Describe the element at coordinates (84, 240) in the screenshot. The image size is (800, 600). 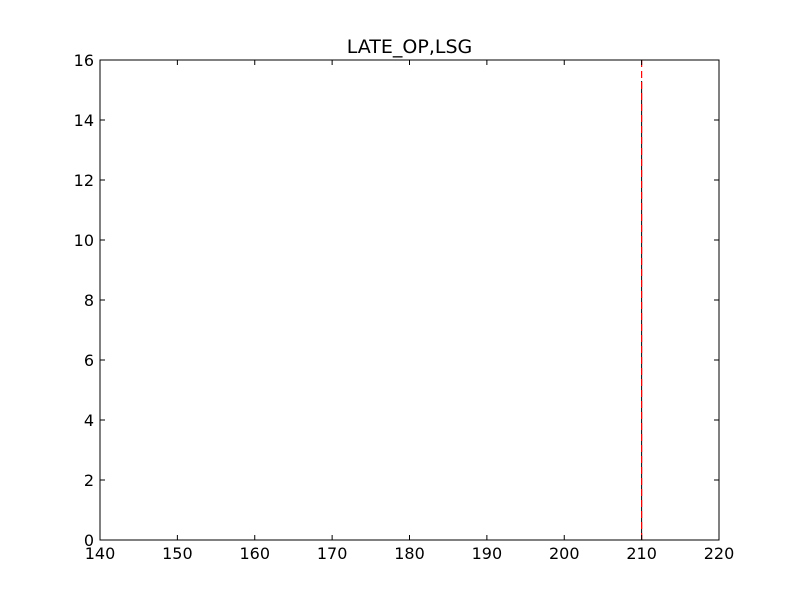
I see `y-tick-label: 10` at that location.